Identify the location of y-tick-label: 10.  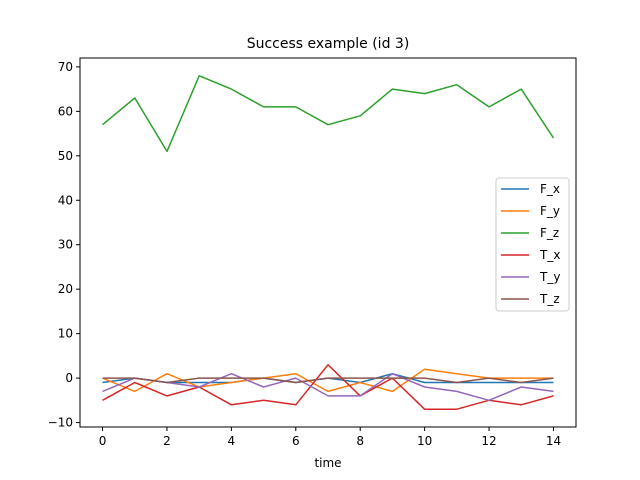
(65, 334).